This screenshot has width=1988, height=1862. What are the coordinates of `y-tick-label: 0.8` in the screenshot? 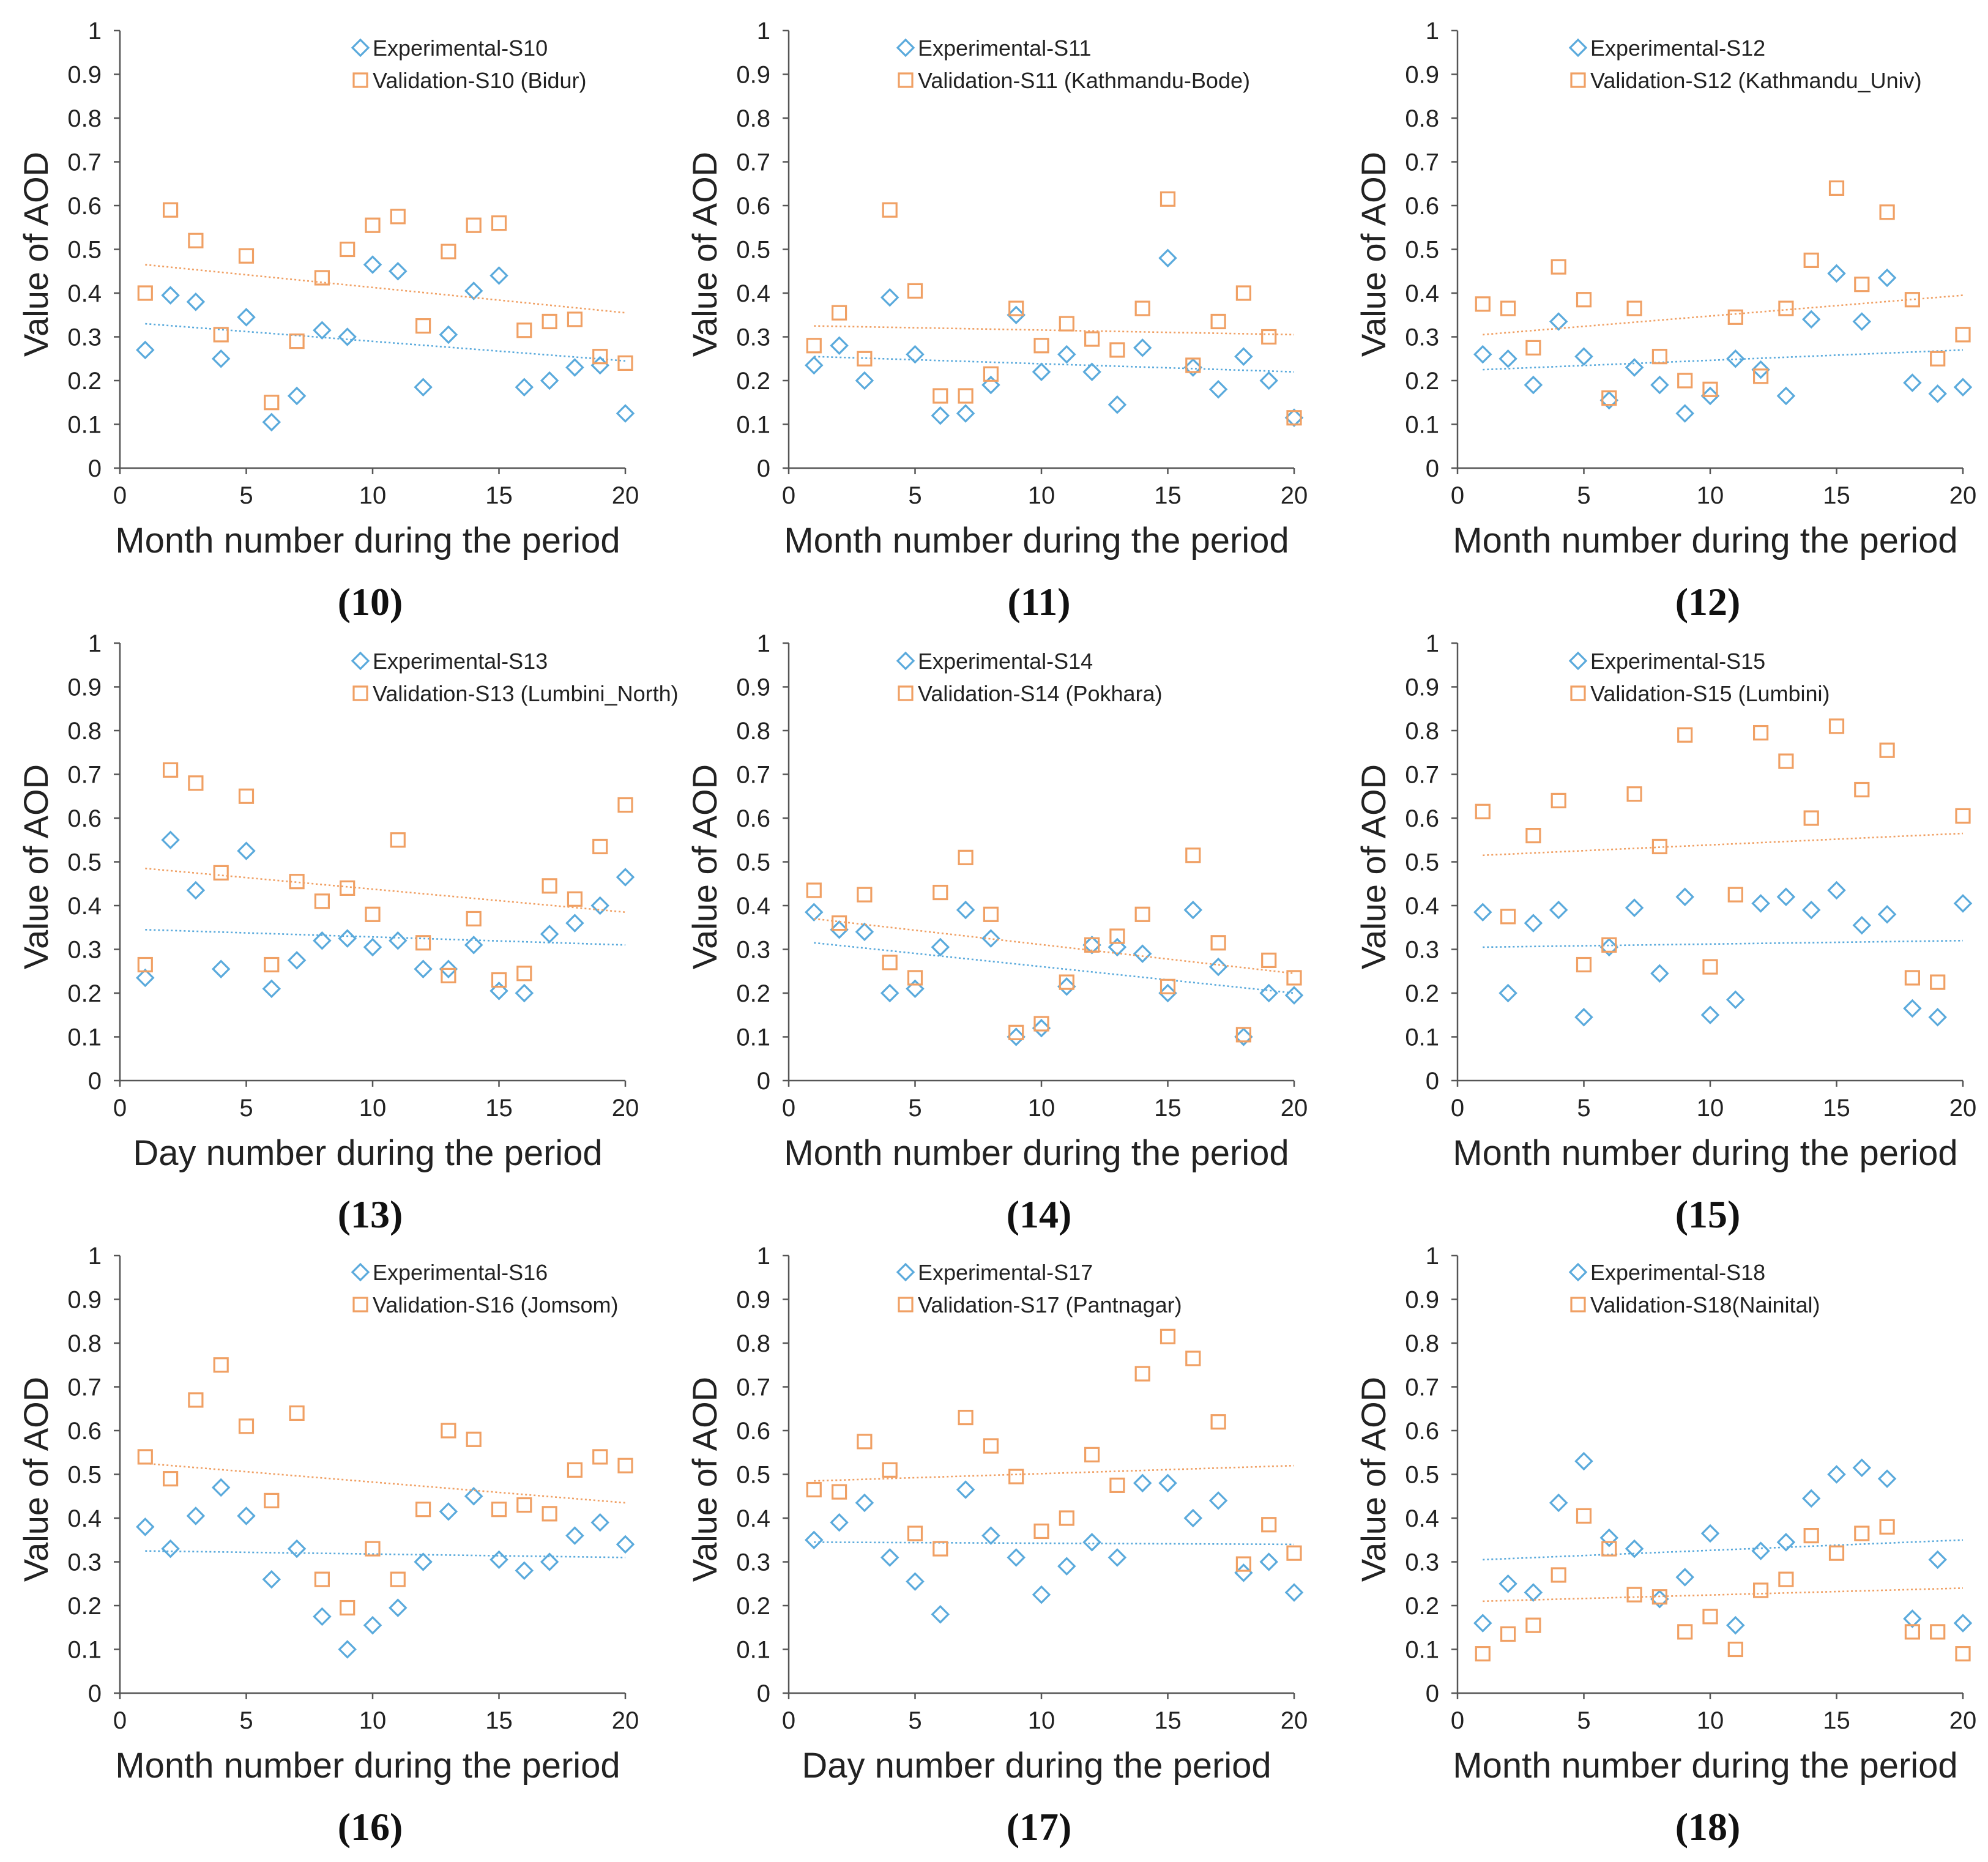 It's located at (753, 732).